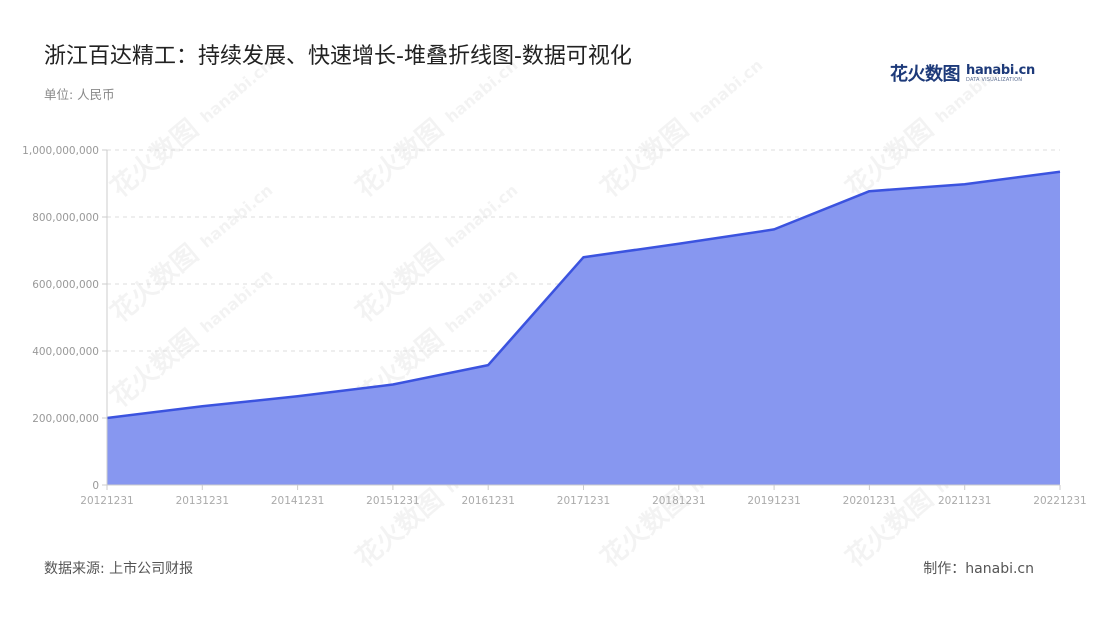 This screenshot has width=1100, height=620. What do you see at coordinates (338, 56) in the screenshot?
I see `chart-title: 浙江百达精工：持续发展、快速增长-堆叠折线图-数据可视化` at bounding box center [338, 56].